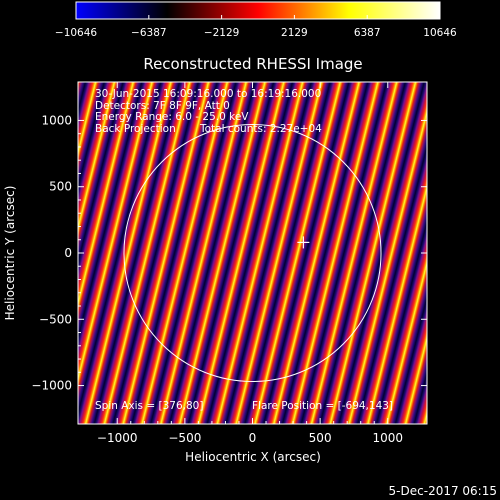  Describe the element at coordinates (149, 406) in the screenshot. I see `annotation-spin-axis: Spin Axis = [376,80]` at that location.